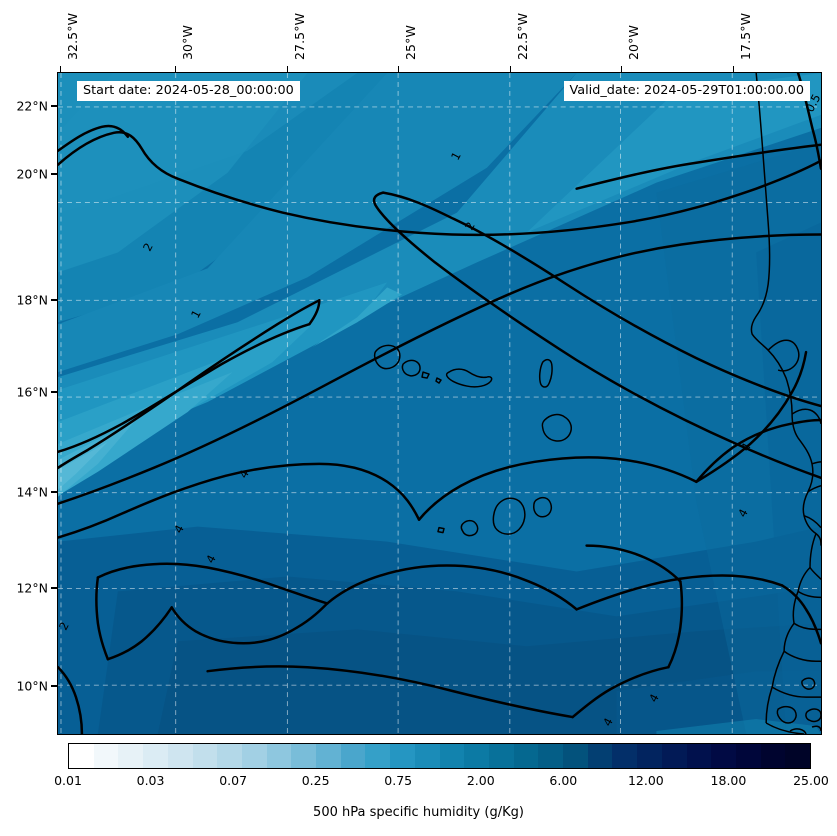 The image size is (837, 836). Describe the element at coordinates (811, 780) in the screenshot. I see `colorbar-tick-label-9: 25.00` at that location.